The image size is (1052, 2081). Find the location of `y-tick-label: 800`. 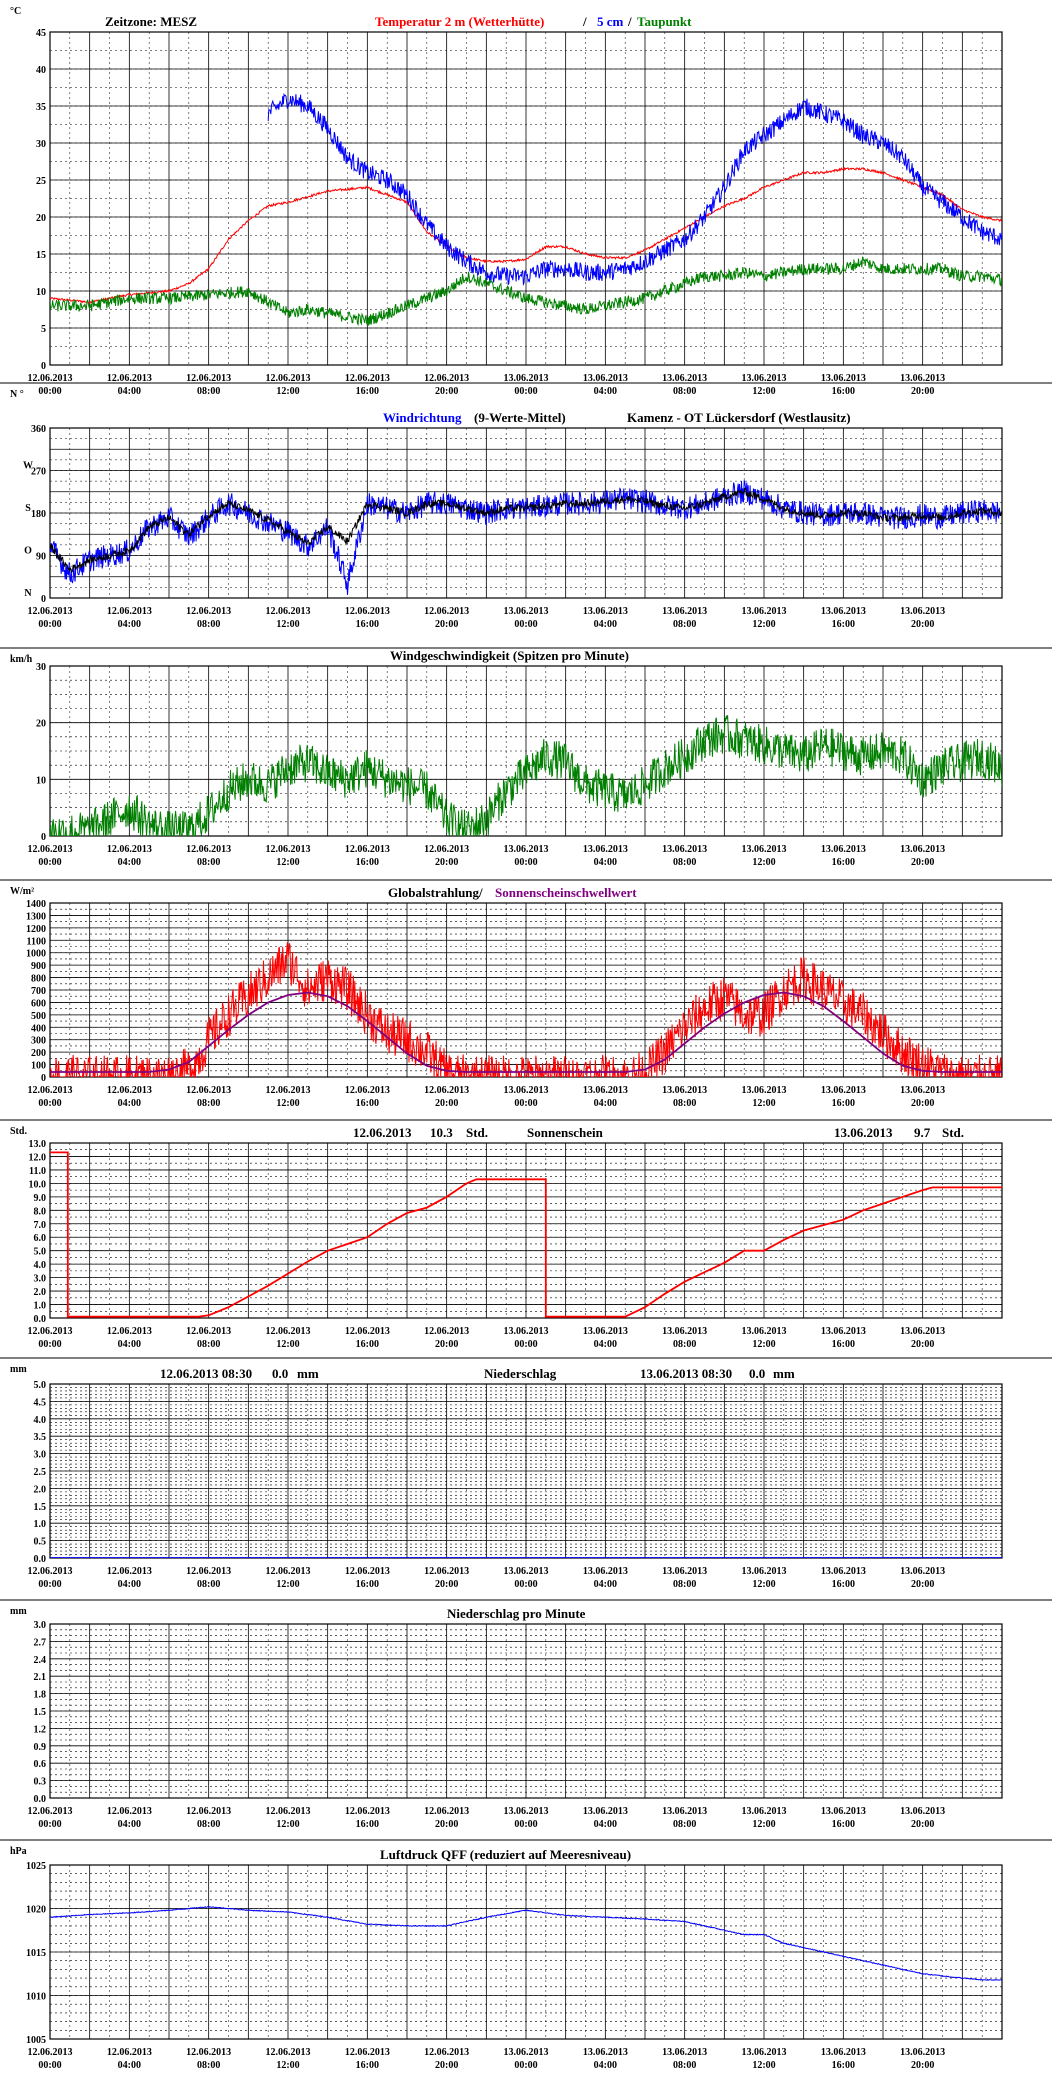

y-tick-label: 800 is located at coordinates (38, 979).